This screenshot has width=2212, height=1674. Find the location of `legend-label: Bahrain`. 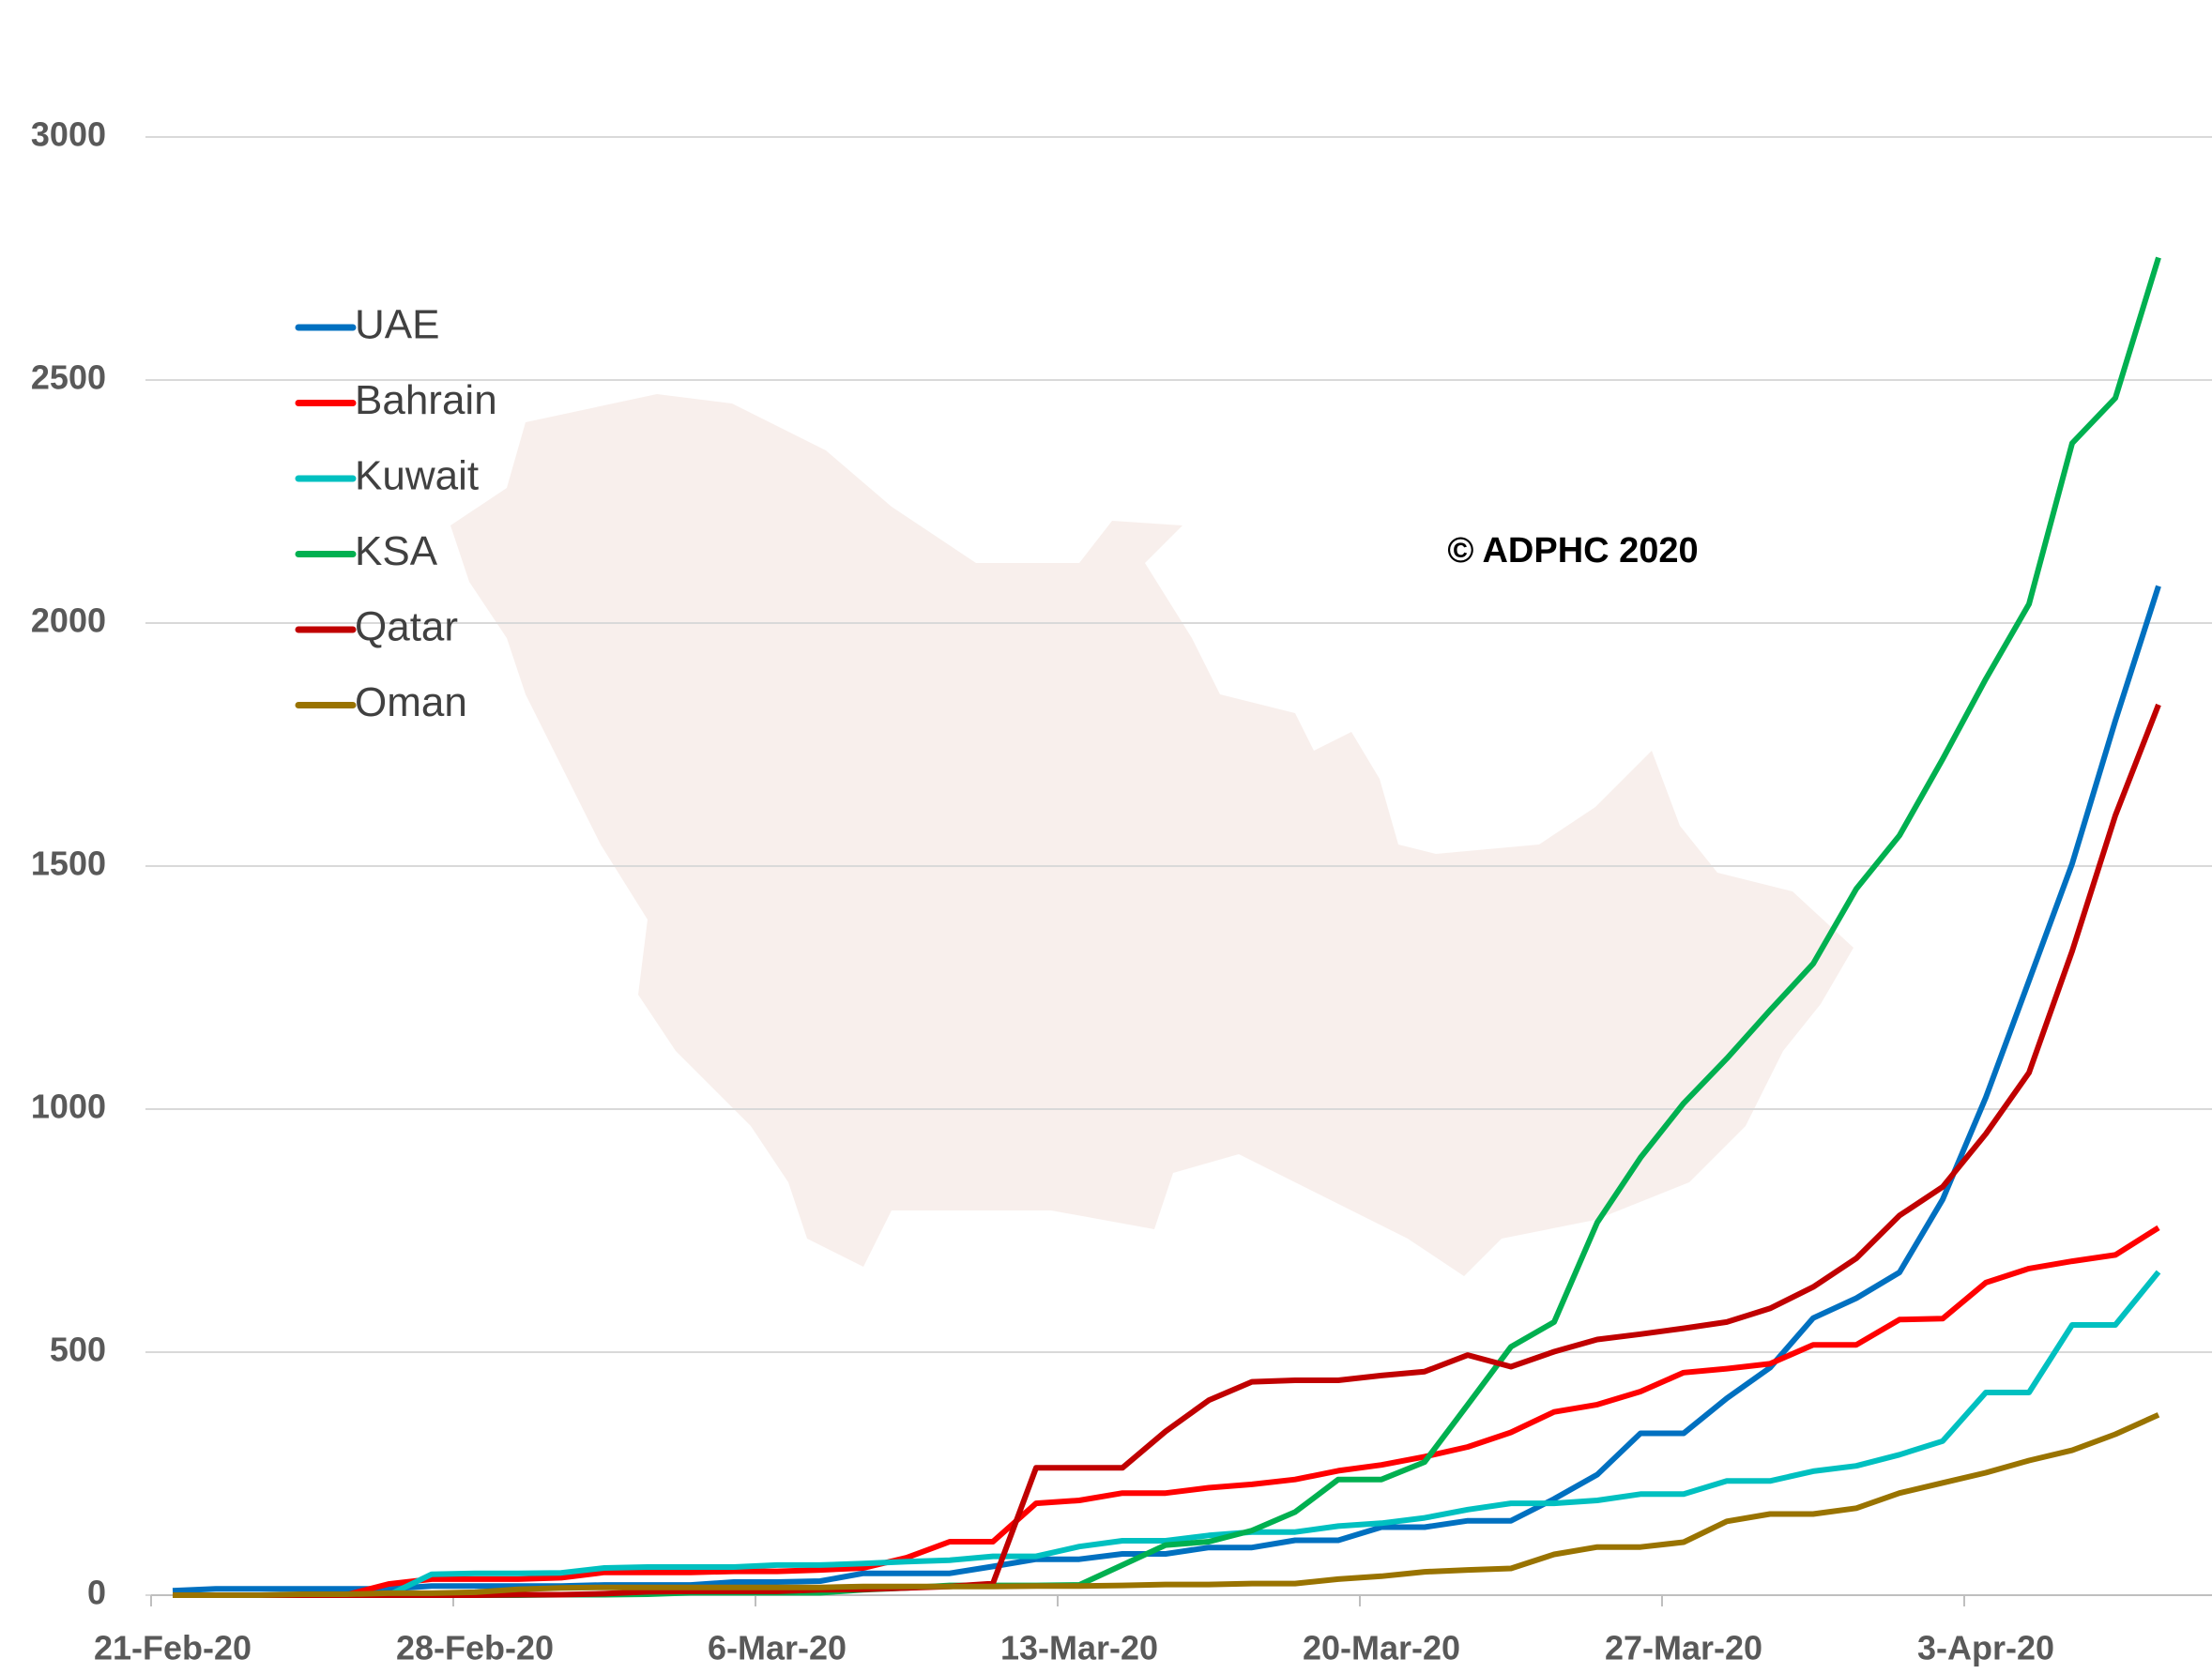

legend-label: Bahrain is located at coordinates (426, 400).